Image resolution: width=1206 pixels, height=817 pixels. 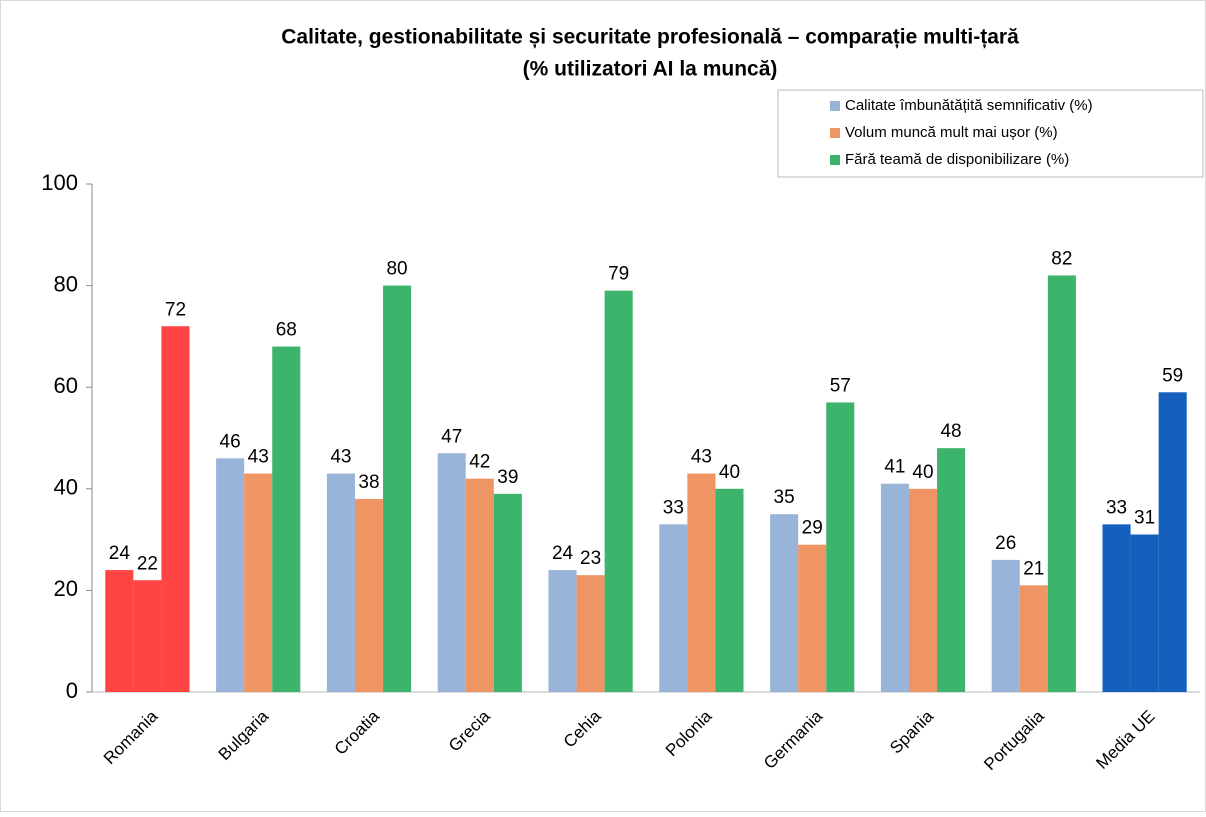 What do you see at coordinates (969, 105) in the screenshot?
I see `legend-label: Calitate îmbunătățită semnificativ (%)` at bounding box center [969, 105].